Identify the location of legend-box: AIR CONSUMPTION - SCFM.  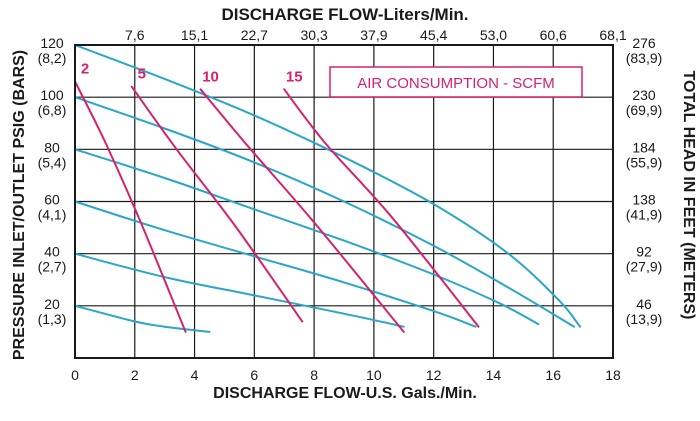
(456, 82).